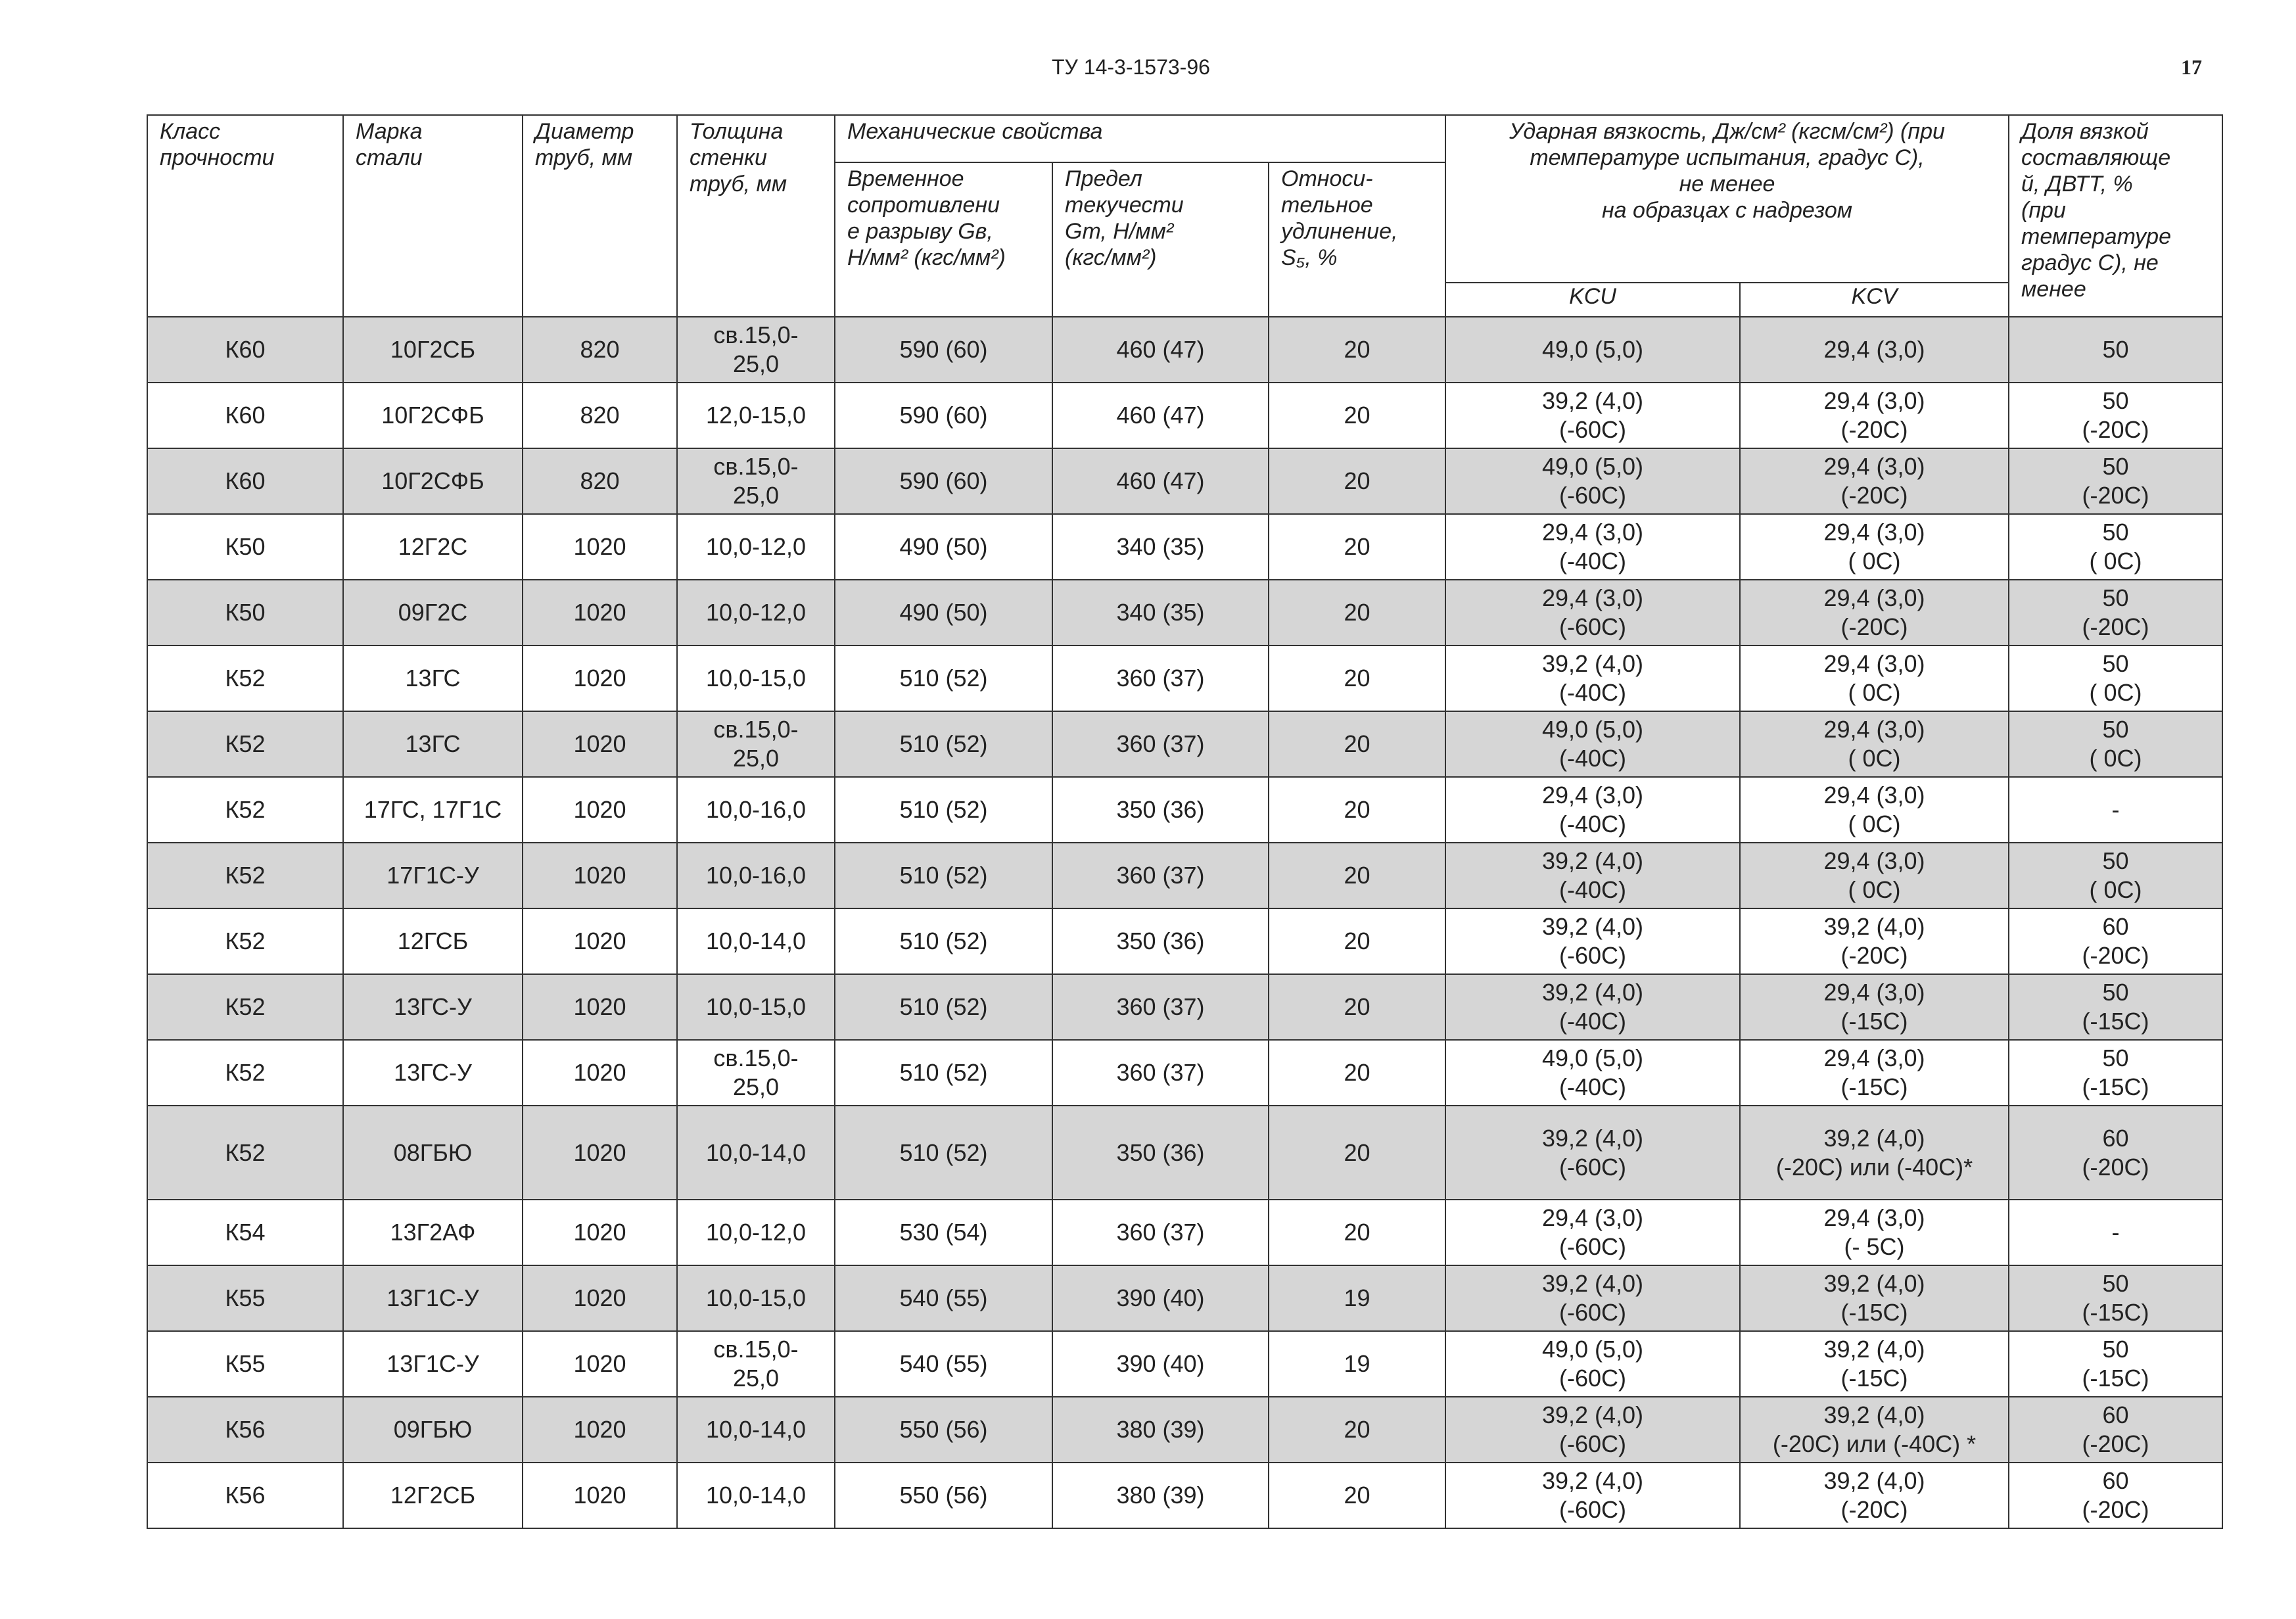  I want to click on data-cell: К56, so click(245, 1429).